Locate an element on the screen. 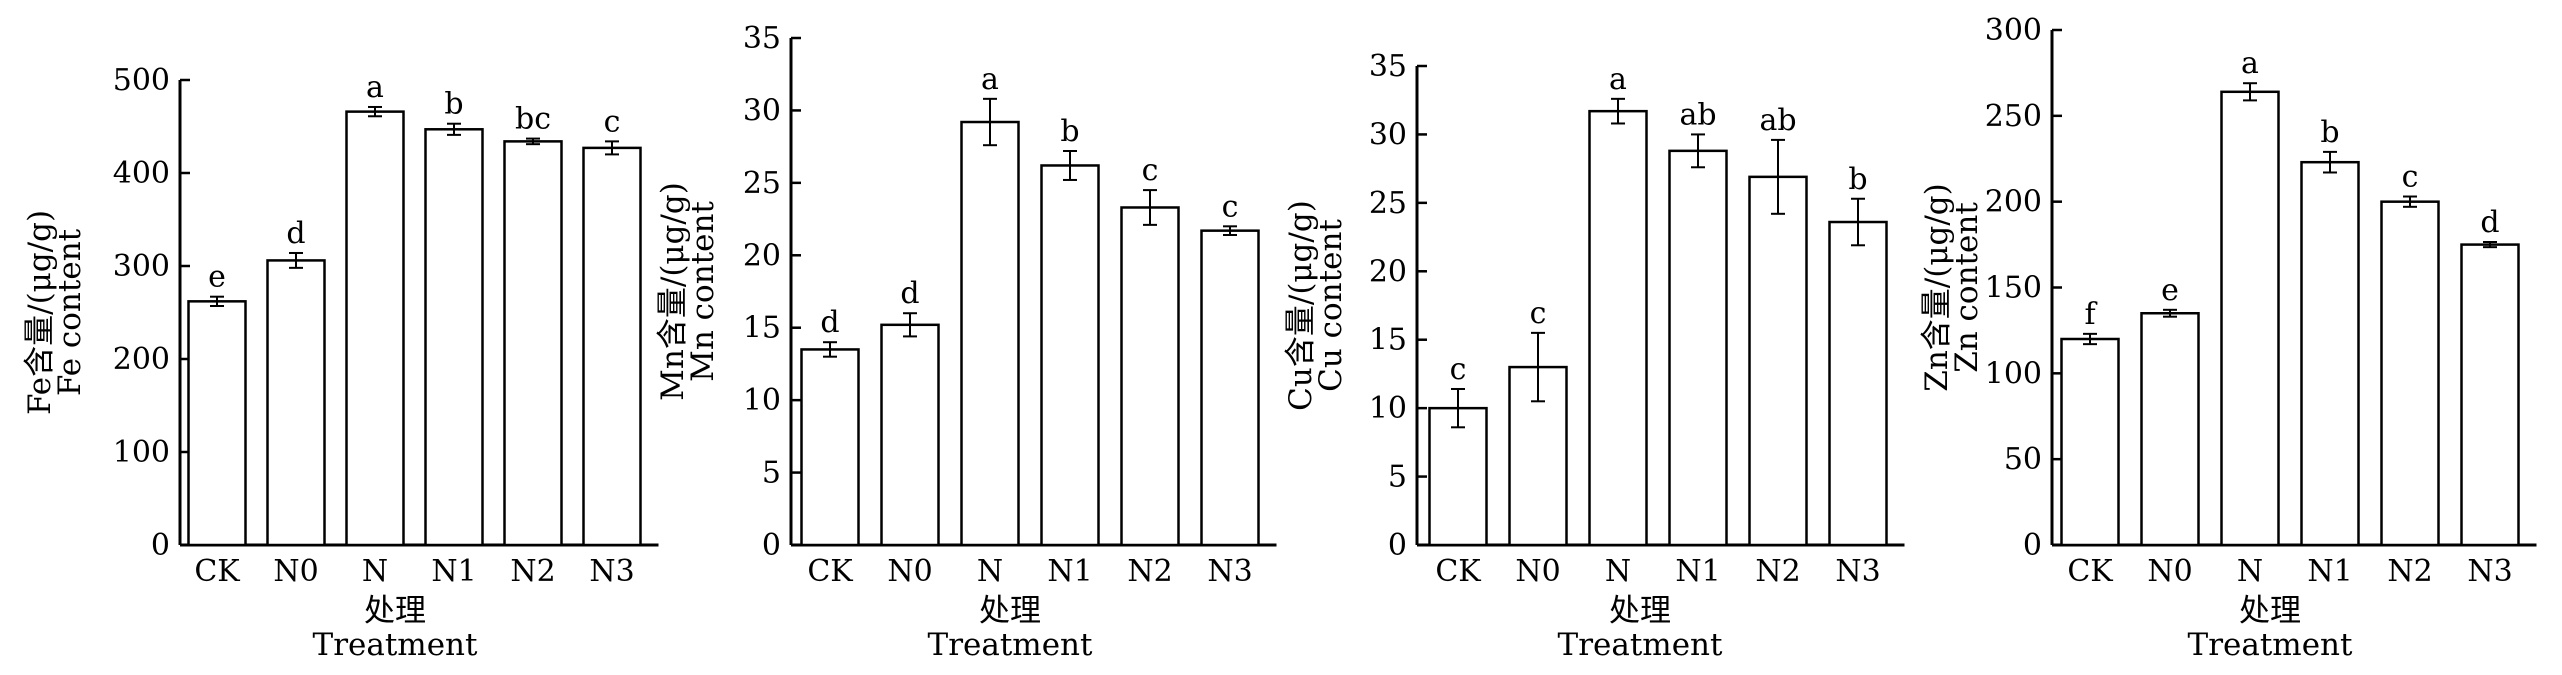 The height and width of the screenshot is (675, 2562). cu-y-tick-label: 20 is located at coordinates (1388, 271).